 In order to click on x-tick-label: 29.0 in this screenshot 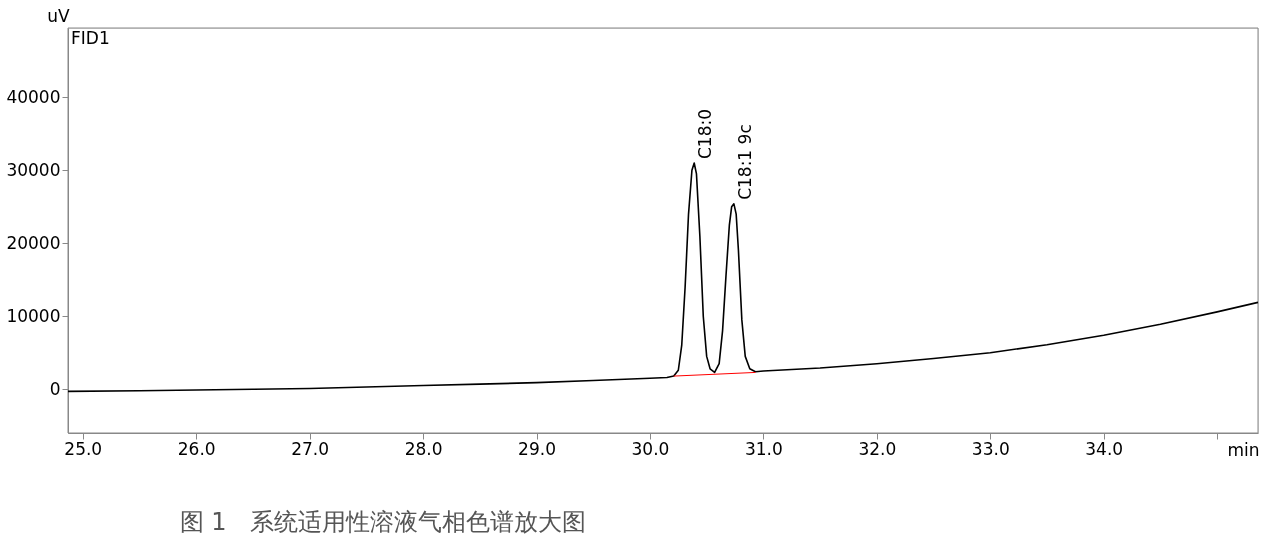, I will do `click(537, 448)`.